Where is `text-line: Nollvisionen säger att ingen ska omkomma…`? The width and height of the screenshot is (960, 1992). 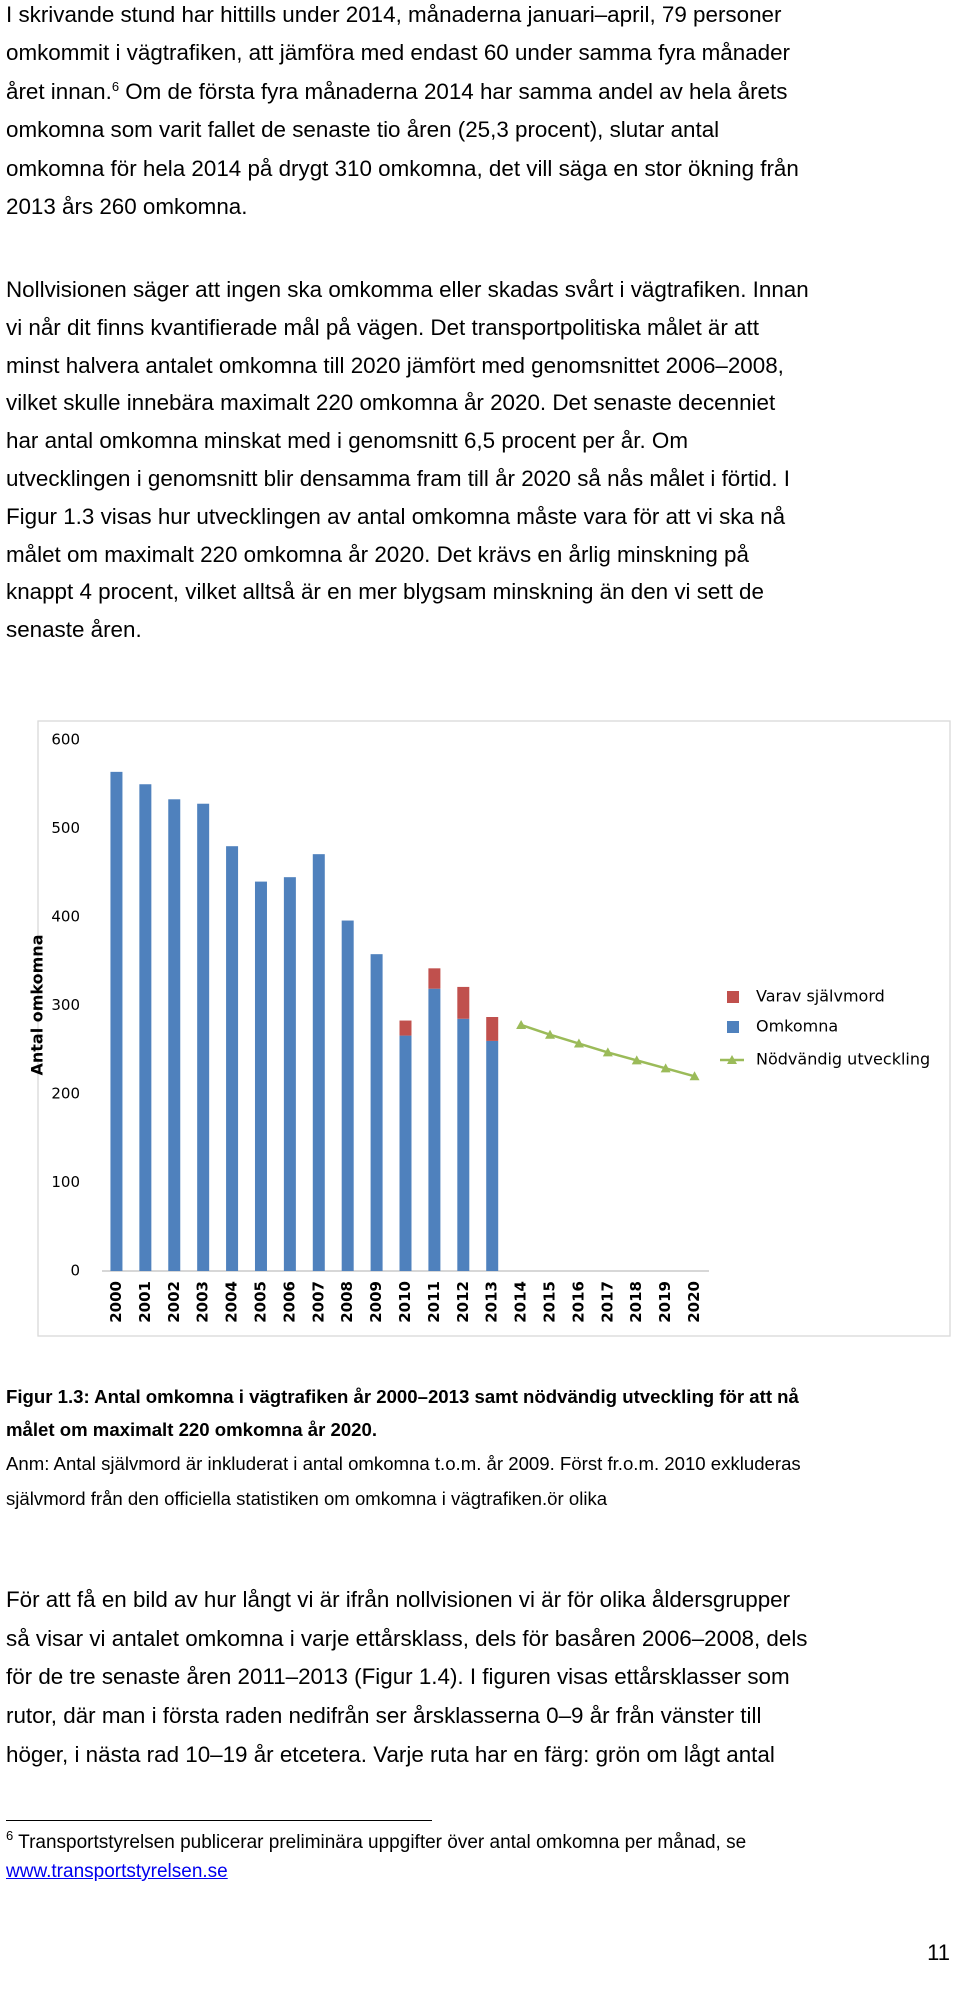
text-line: Nollvisionen säger att ingen ska omkomma… is located at coordinates (407, 289).